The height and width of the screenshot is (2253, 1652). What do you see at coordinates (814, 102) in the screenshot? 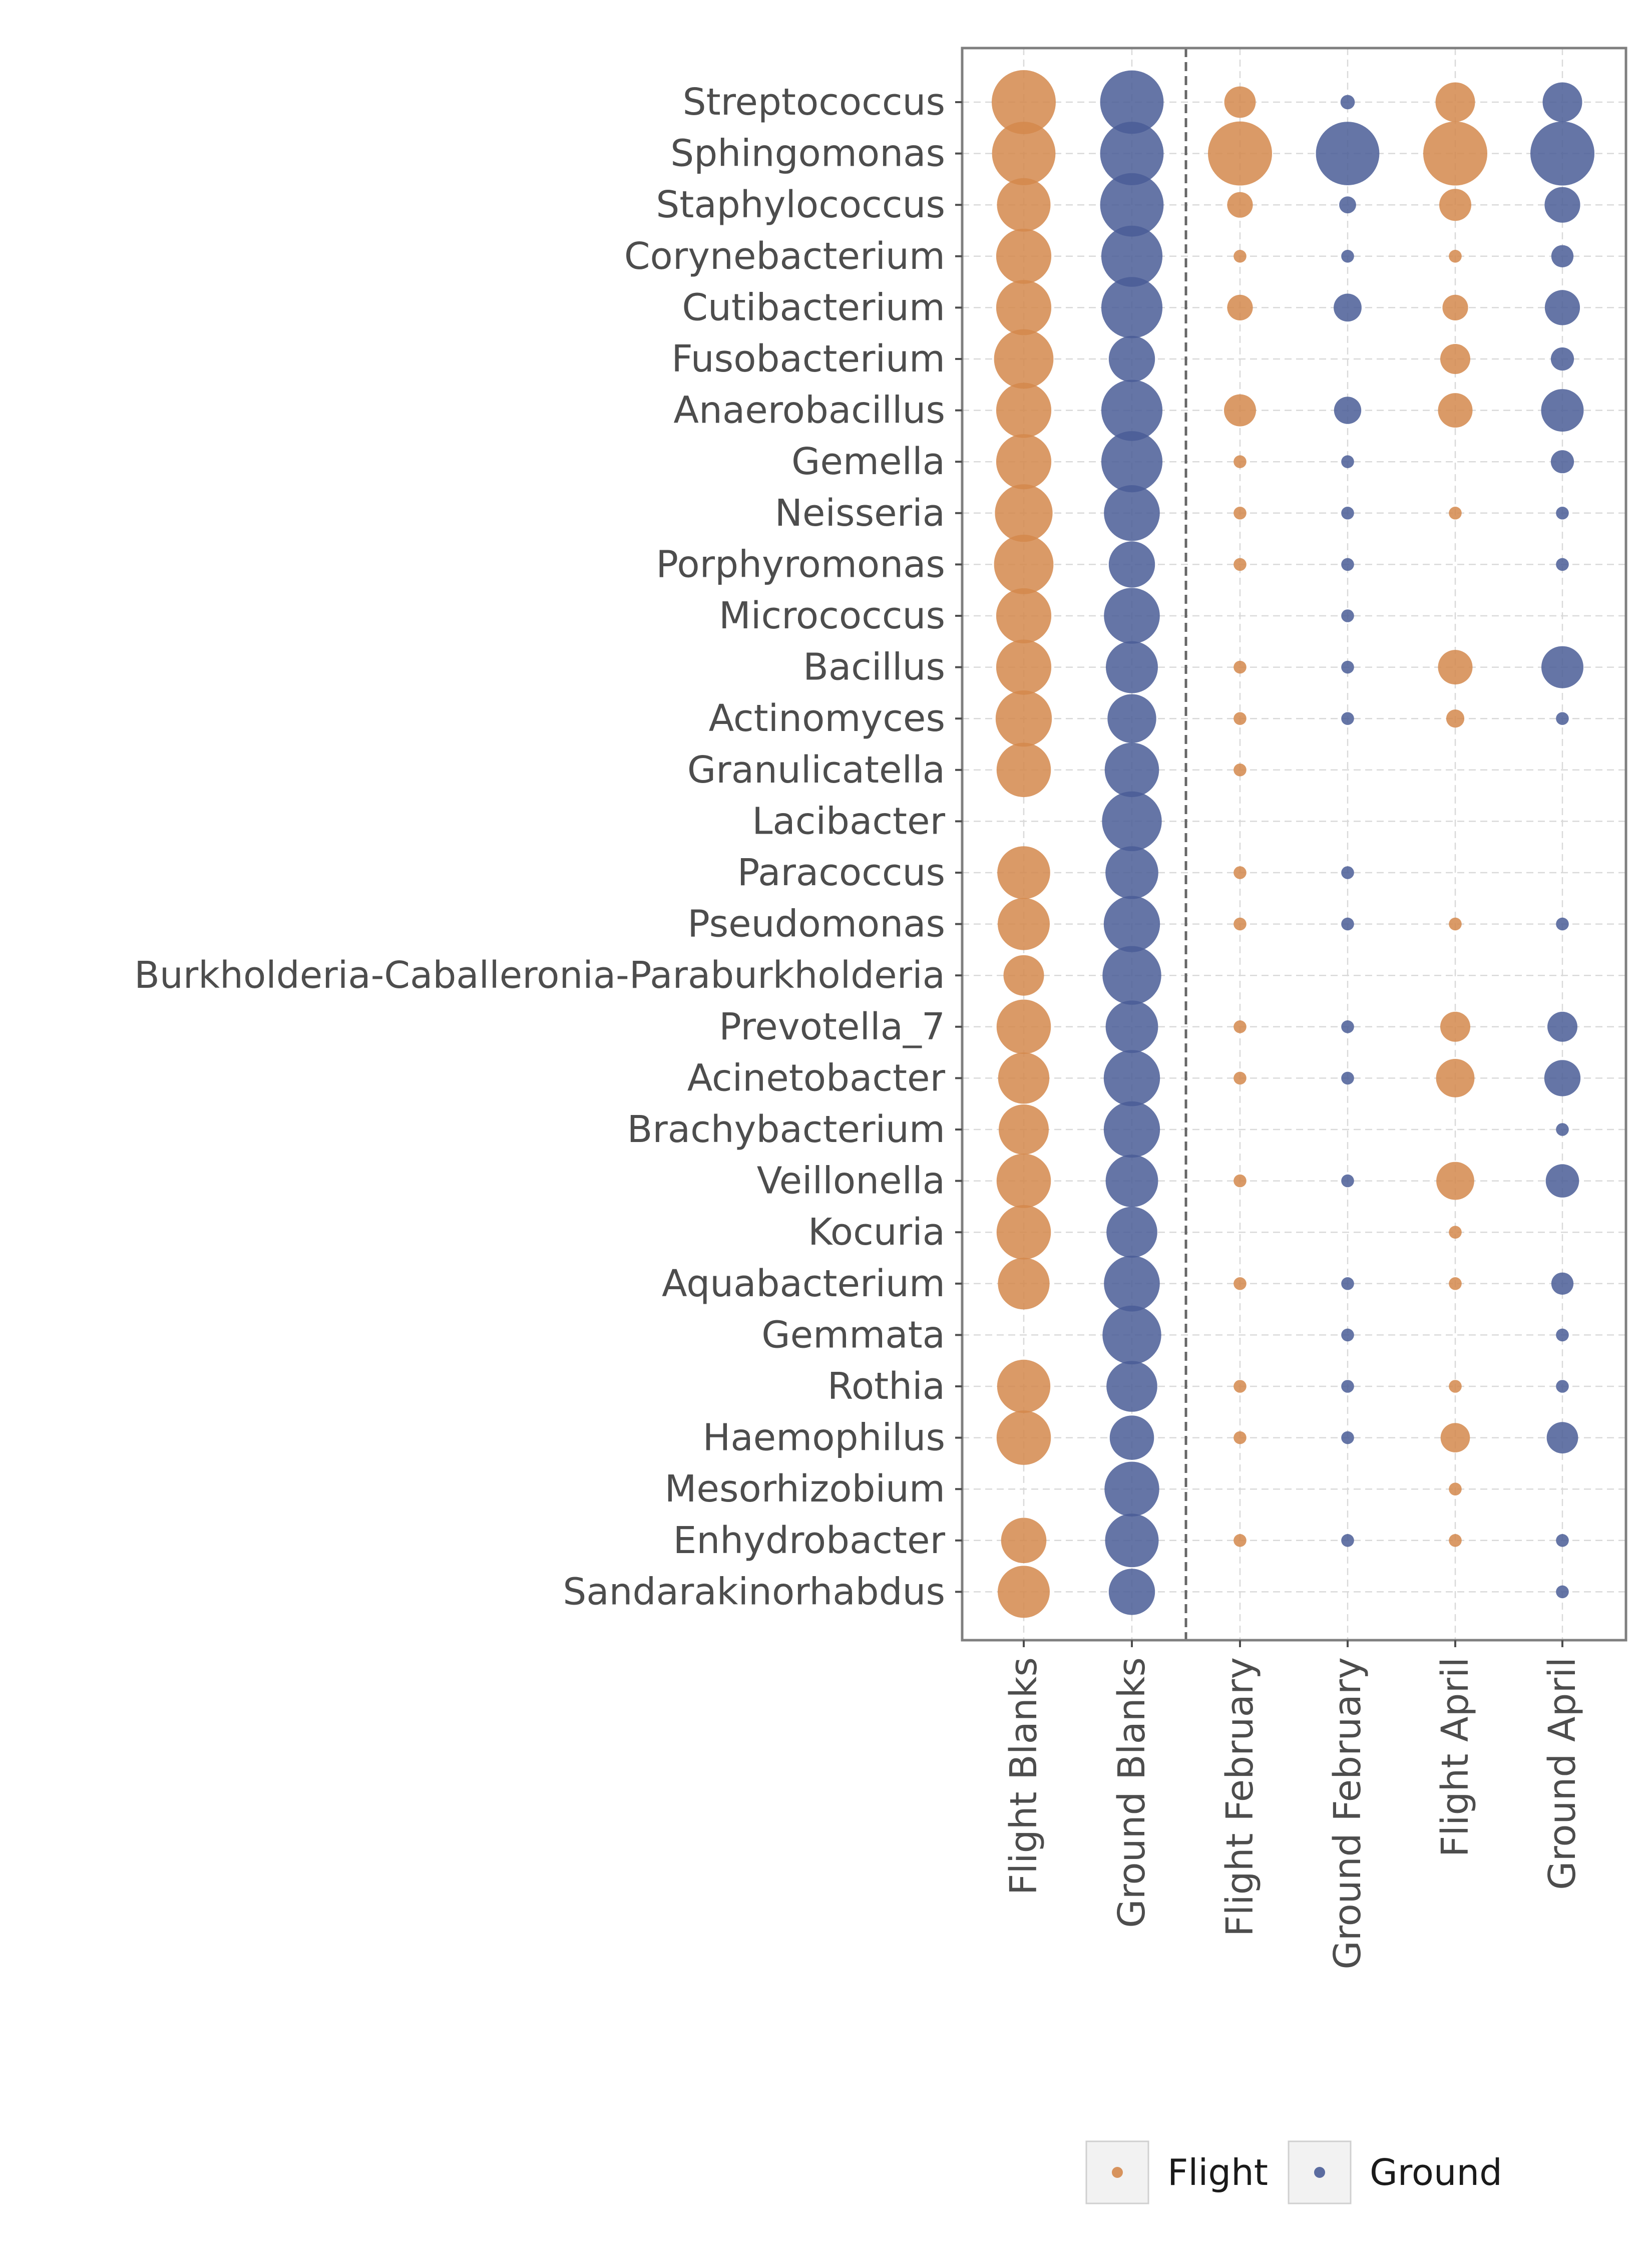
I see `y-tick-label: Streptococcus` at bounding box center [814, 102].